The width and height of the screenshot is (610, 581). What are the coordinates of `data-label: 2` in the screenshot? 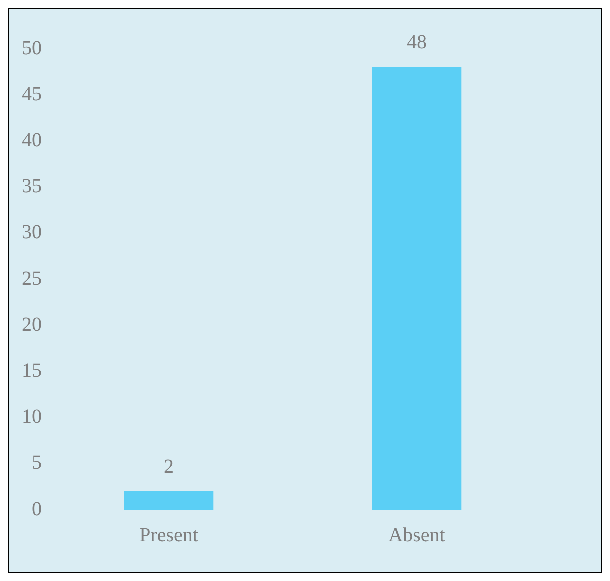 It's located at (169, 467).